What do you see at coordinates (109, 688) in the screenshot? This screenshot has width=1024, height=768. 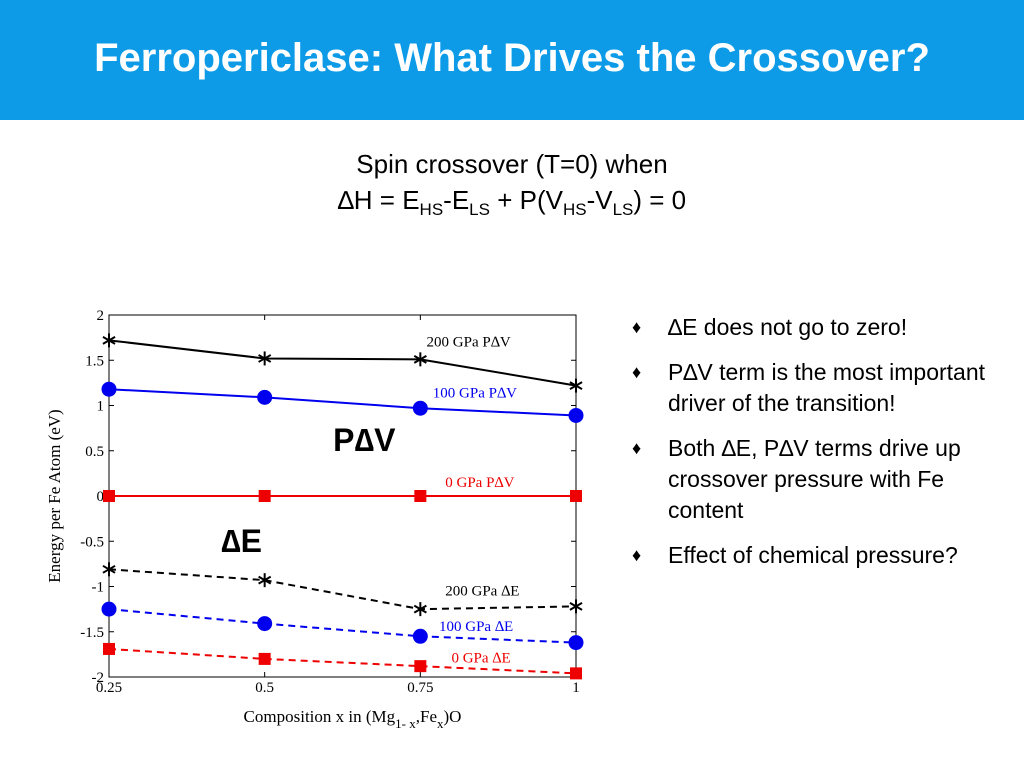 I see `x-tick-label: 0.25` at bounding box center [109, 688].